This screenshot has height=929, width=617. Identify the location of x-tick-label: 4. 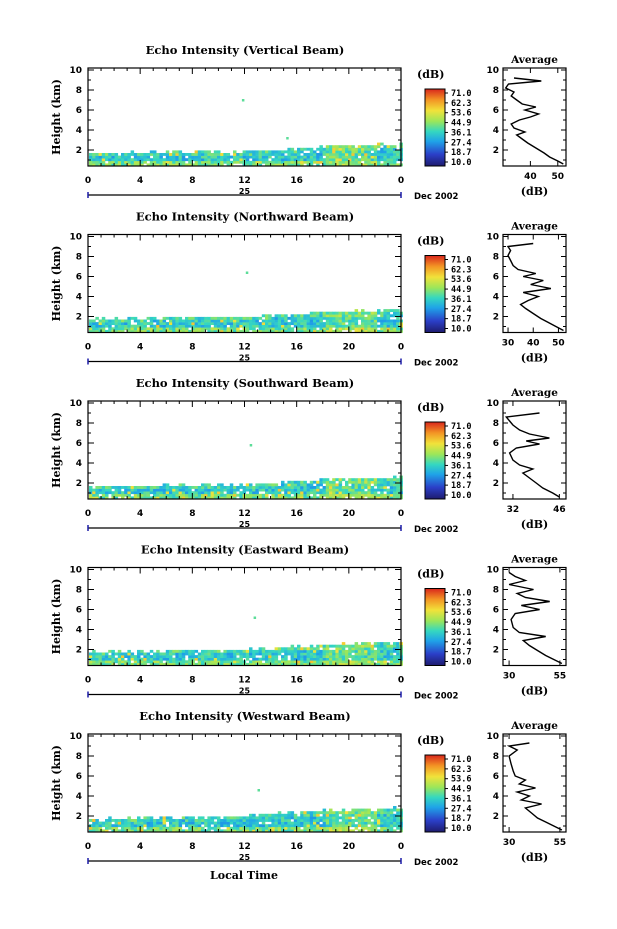
(140, 514).